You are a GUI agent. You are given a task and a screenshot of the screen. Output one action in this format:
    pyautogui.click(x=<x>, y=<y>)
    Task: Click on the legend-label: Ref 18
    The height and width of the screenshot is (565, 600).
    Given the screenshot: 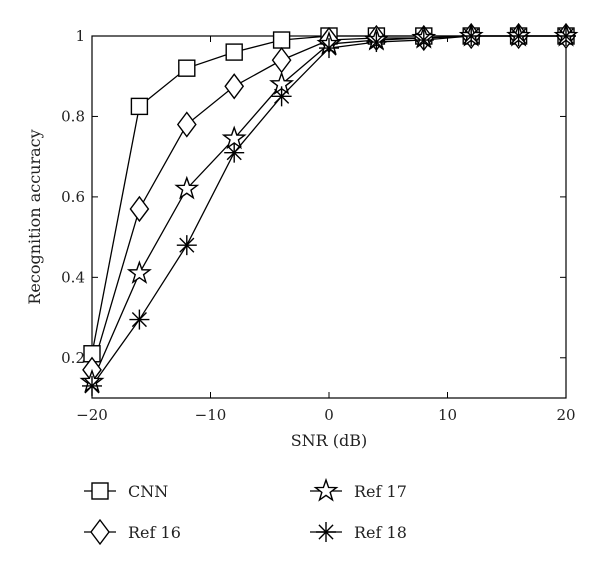 What is the action you would take?
    pyautogui.click(x=380, y=532)
    